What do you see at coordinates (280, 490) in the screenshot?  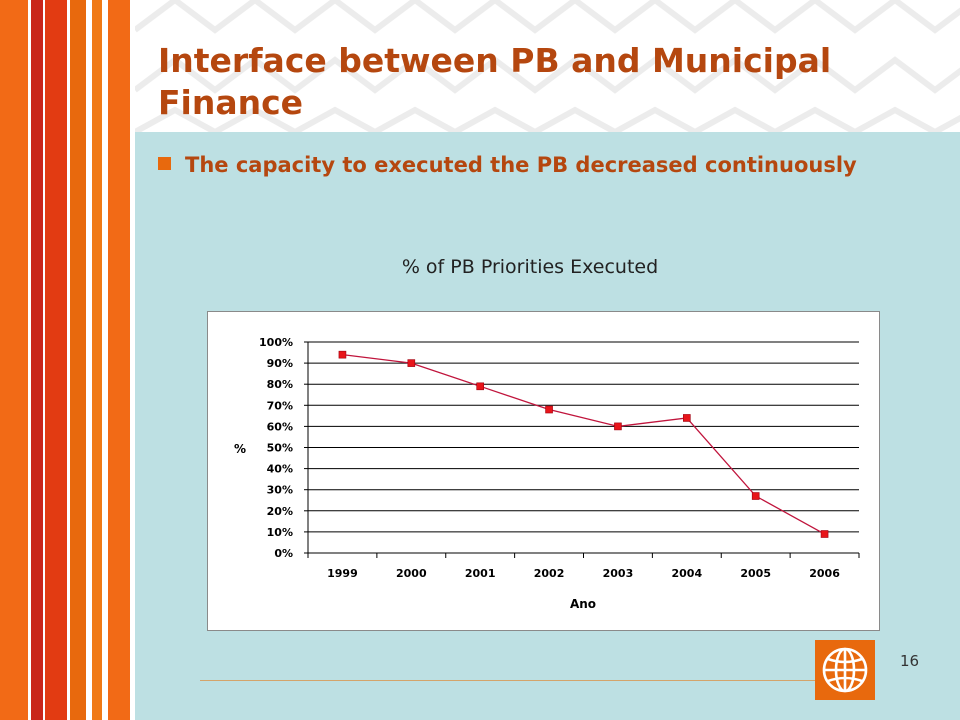 I see `y-tick-label: 30%` at bounding box center [280, 490].